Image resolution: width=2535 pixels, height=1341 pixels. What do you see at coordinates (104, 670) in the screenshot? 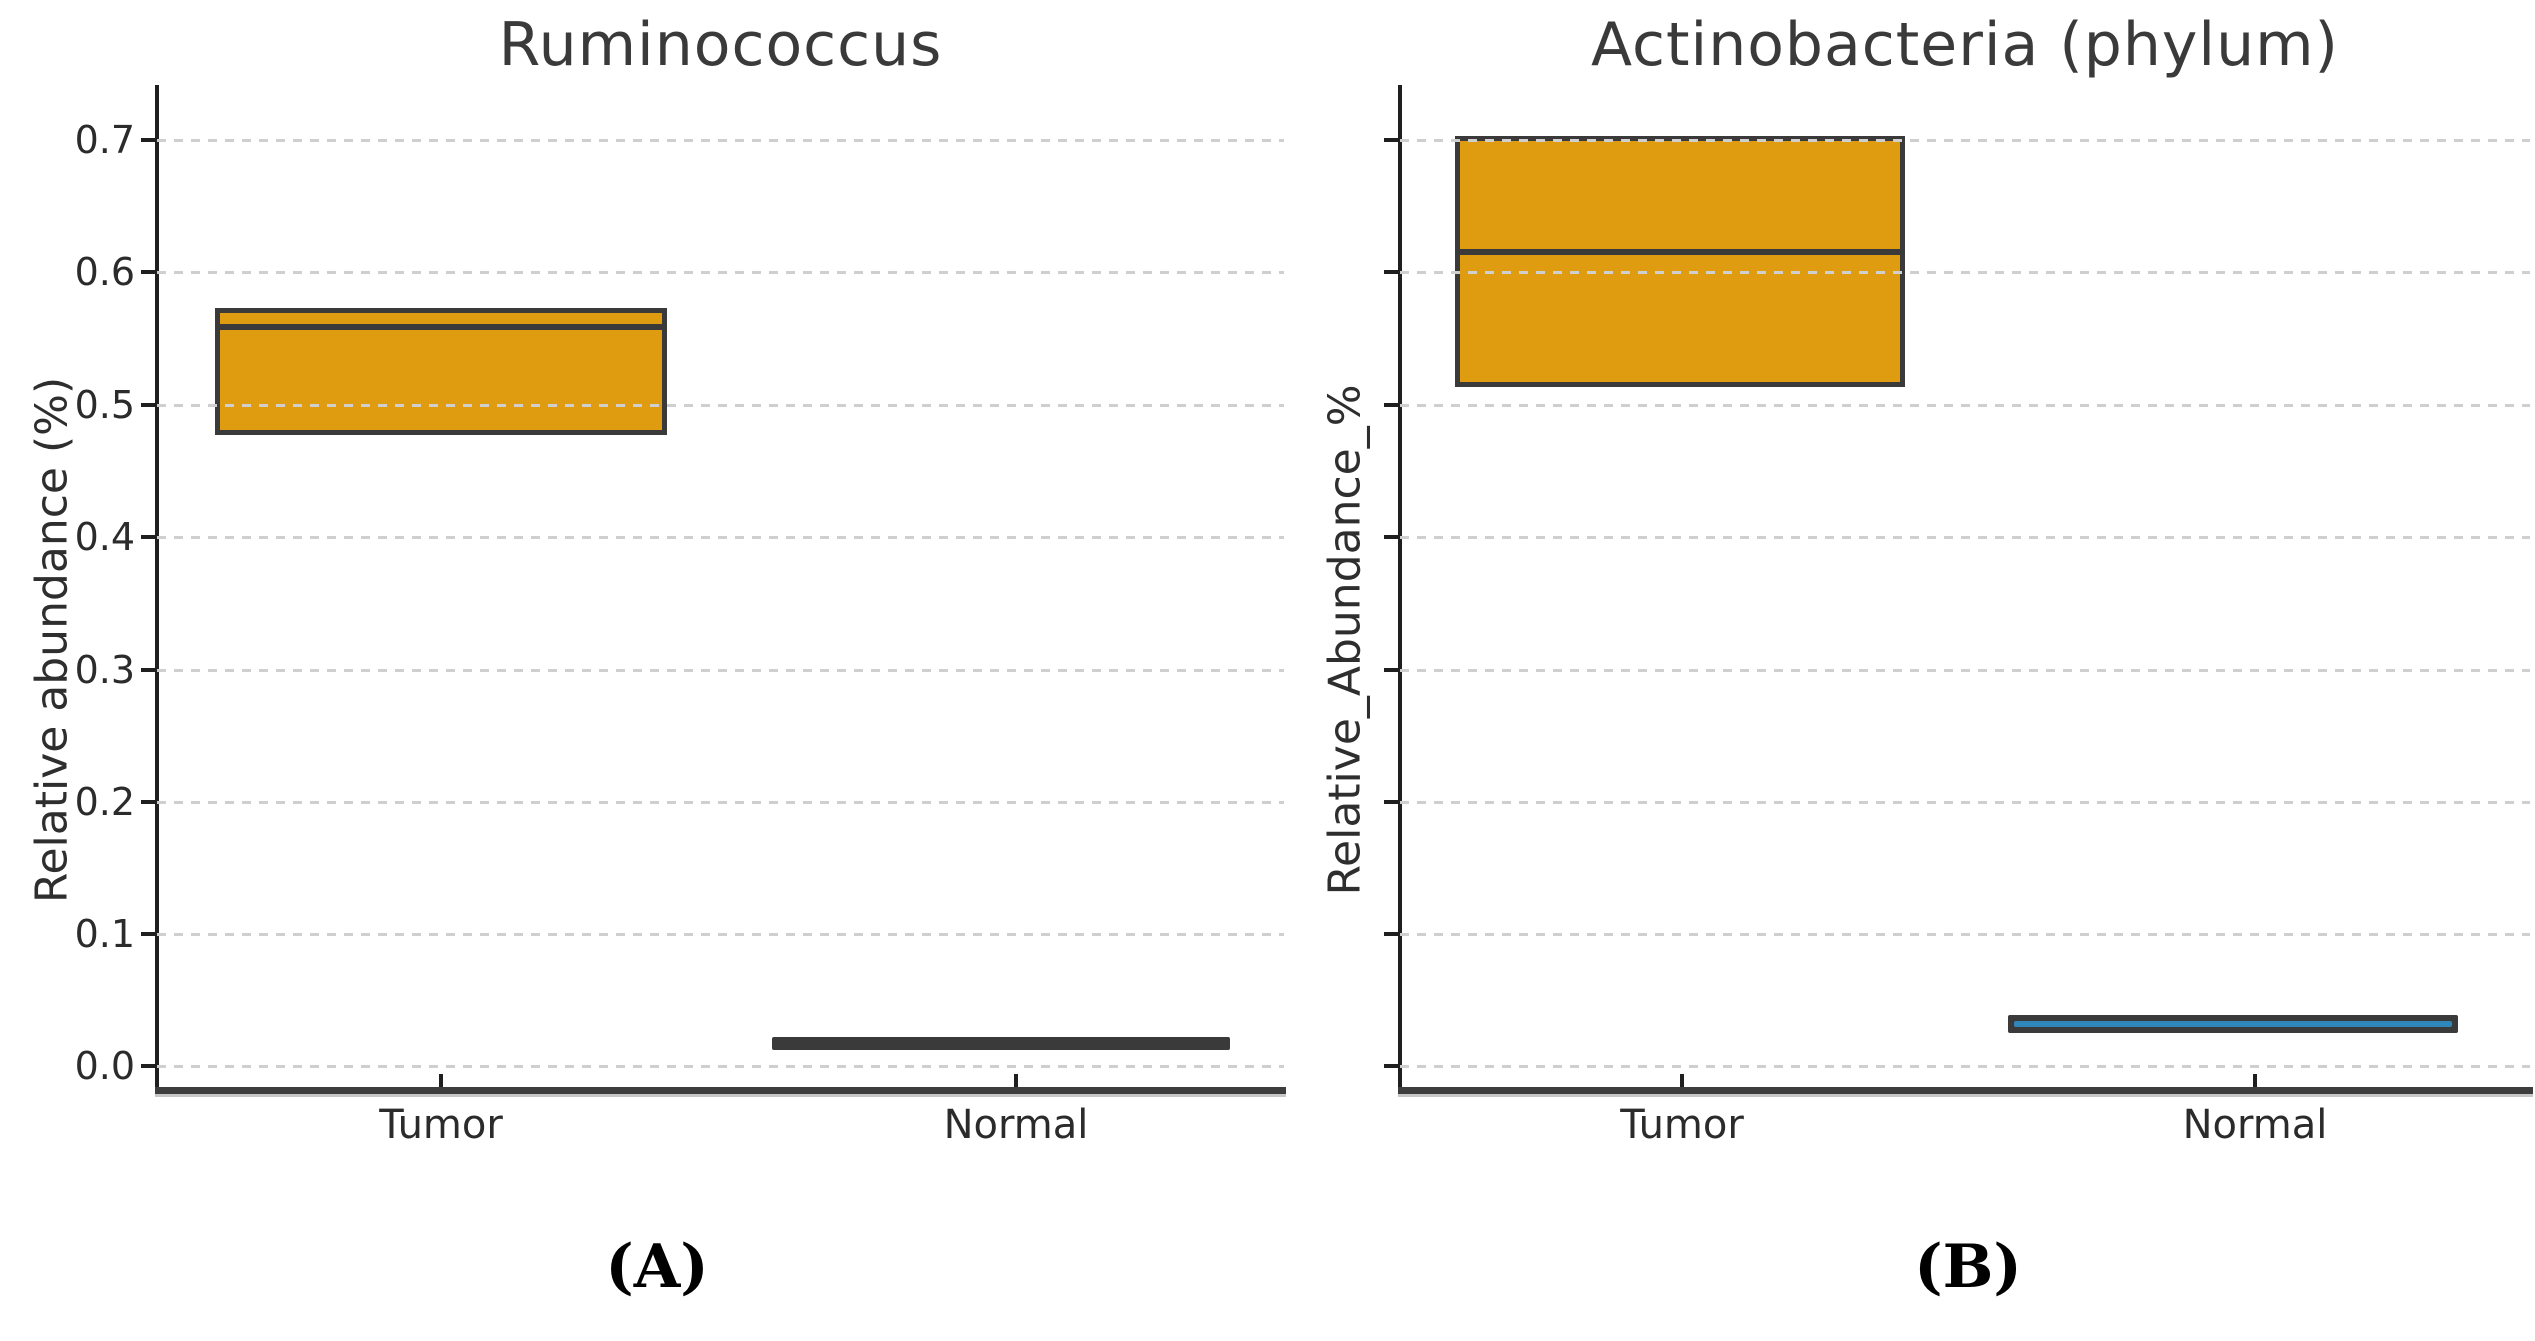
I see `y-tick-label: 0.3` at bounding box center [104, 670].